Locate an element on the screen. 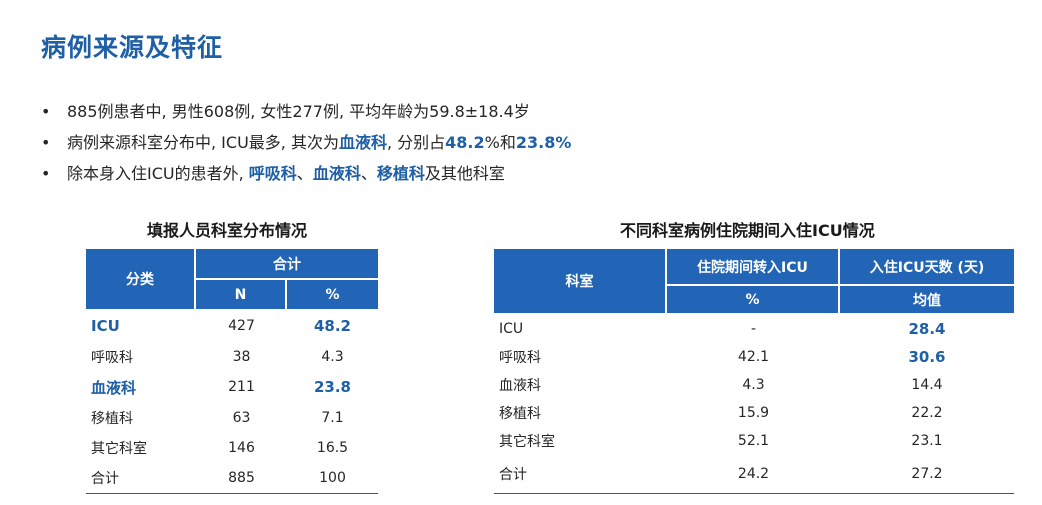 Image resolution: width=1042 pixels, height=505 pixels. table-row: 移植科 63 7.1 is located at coordinates (232, 418).